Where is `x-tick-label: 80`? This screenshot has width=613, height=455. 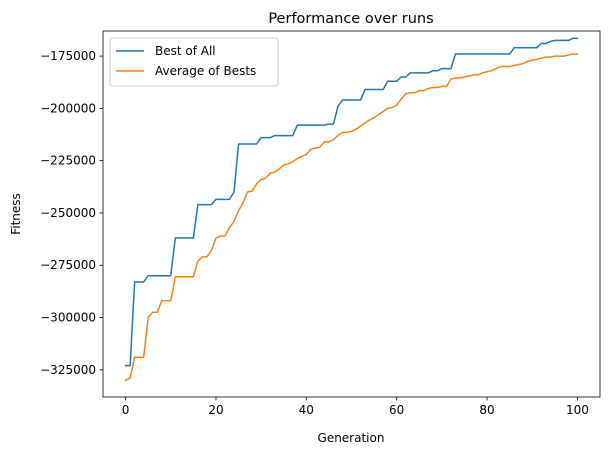
x-tick-label: 80 is located at coordinates (486, 410).